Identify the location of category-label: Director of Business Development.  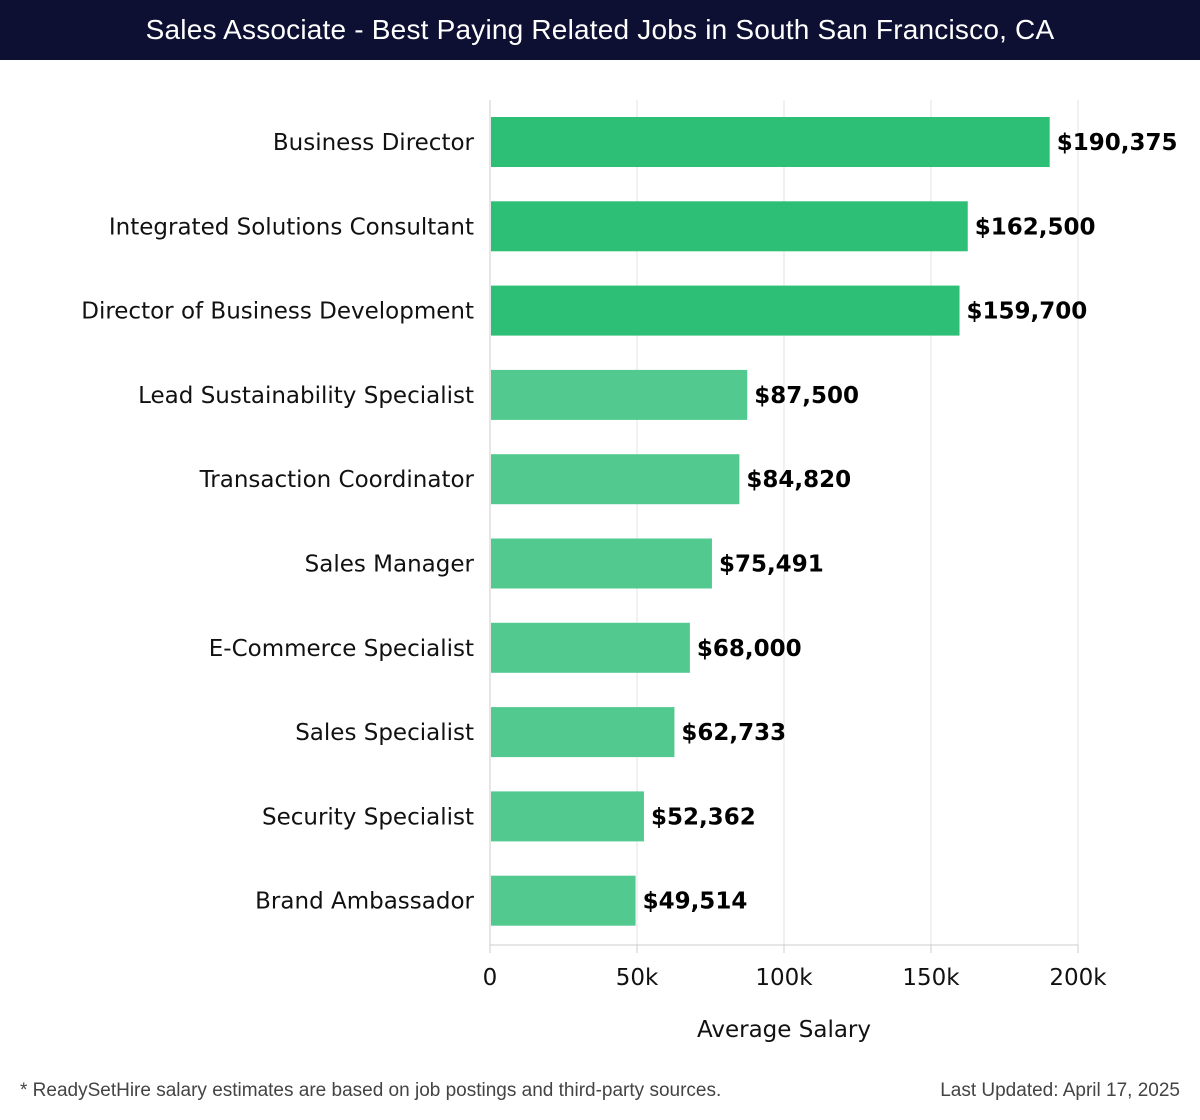
(277, 312).